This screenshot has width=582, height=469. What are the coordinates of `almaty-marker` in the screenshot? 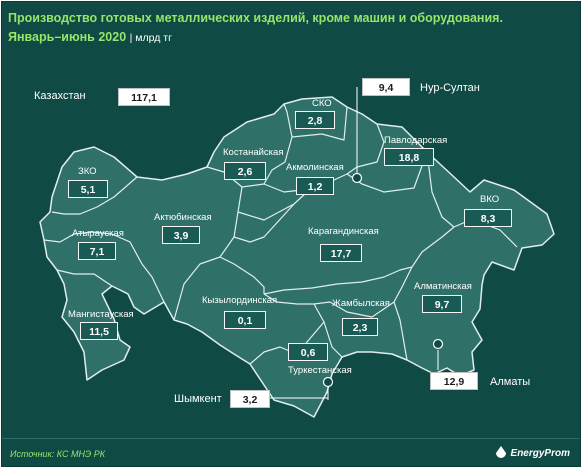 It's located at (438, 344).